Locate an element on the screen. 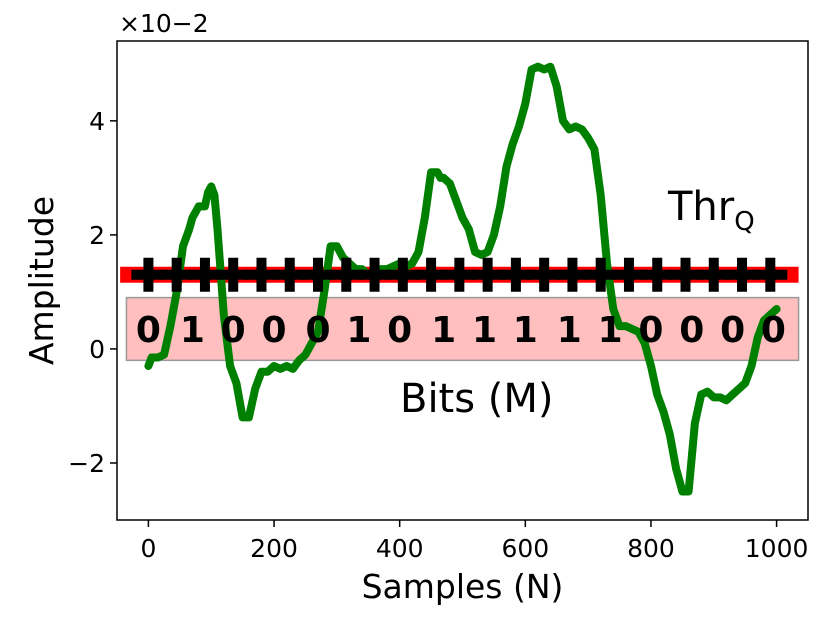 The width and height of the screenshot is (830, 621). bit-7: 1 is located at coordinates (443, 330).